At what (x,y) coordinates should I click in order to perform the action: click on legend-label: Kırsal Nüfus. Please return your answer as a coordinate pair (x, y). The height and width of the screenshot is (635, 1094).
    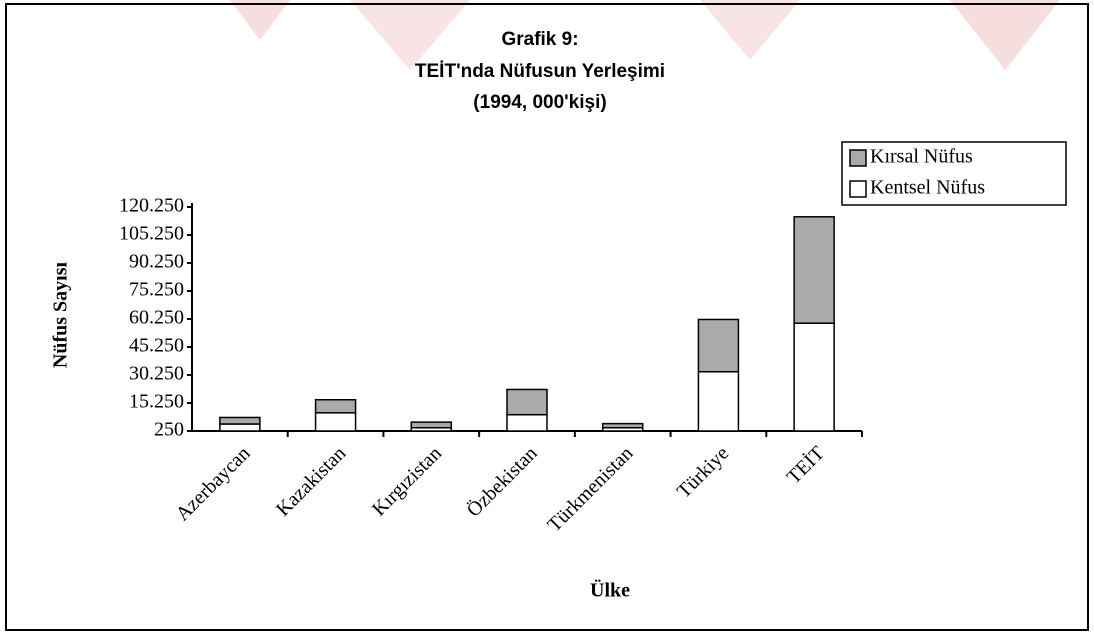
    Looking at the image, I should click on (921, 157).